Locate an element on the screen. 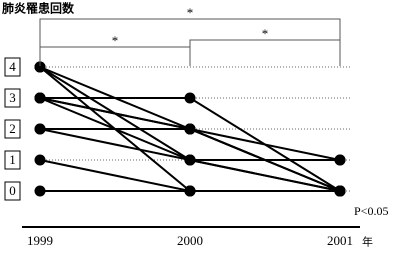 This screenshot has width=400, height=254. x-unit: 年 is located at coordinates (367, 242).